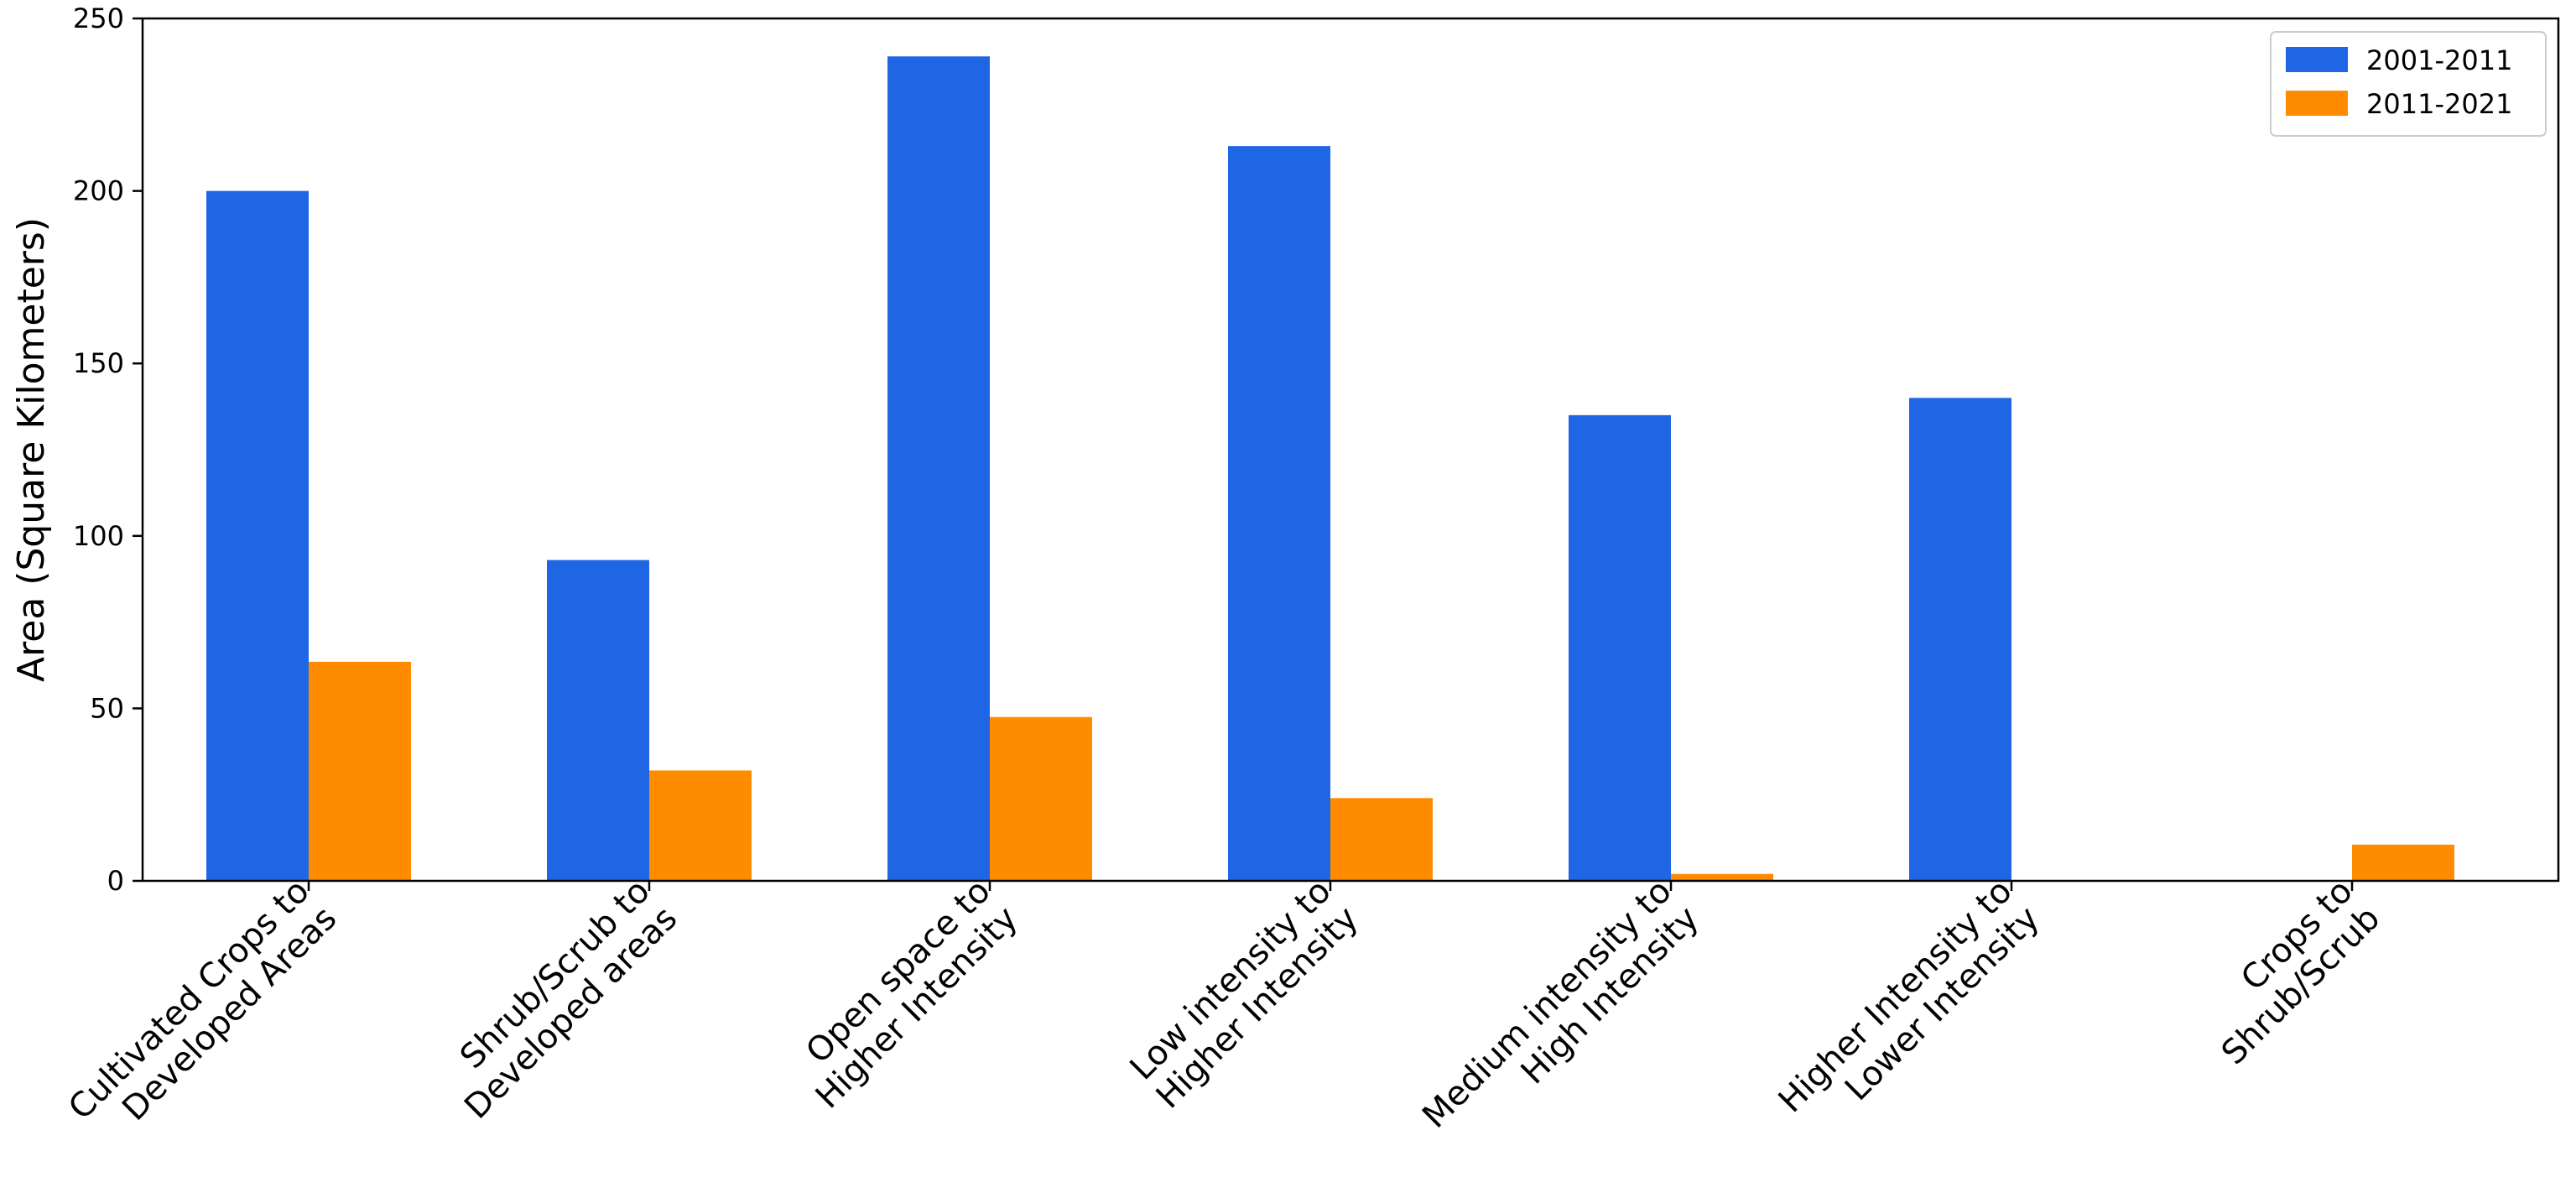 The width and height of the screenshot is (2576, 1177). I want to click on x-tick-label-5: Higher Intensity toLower Intensity, so click(1910, 1010).